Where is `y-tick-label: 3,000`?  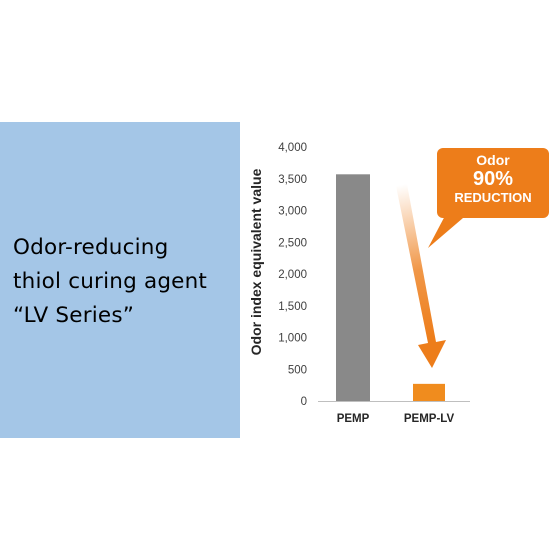
y-tick-label: 3,000 is located at coordinates (292, 212).